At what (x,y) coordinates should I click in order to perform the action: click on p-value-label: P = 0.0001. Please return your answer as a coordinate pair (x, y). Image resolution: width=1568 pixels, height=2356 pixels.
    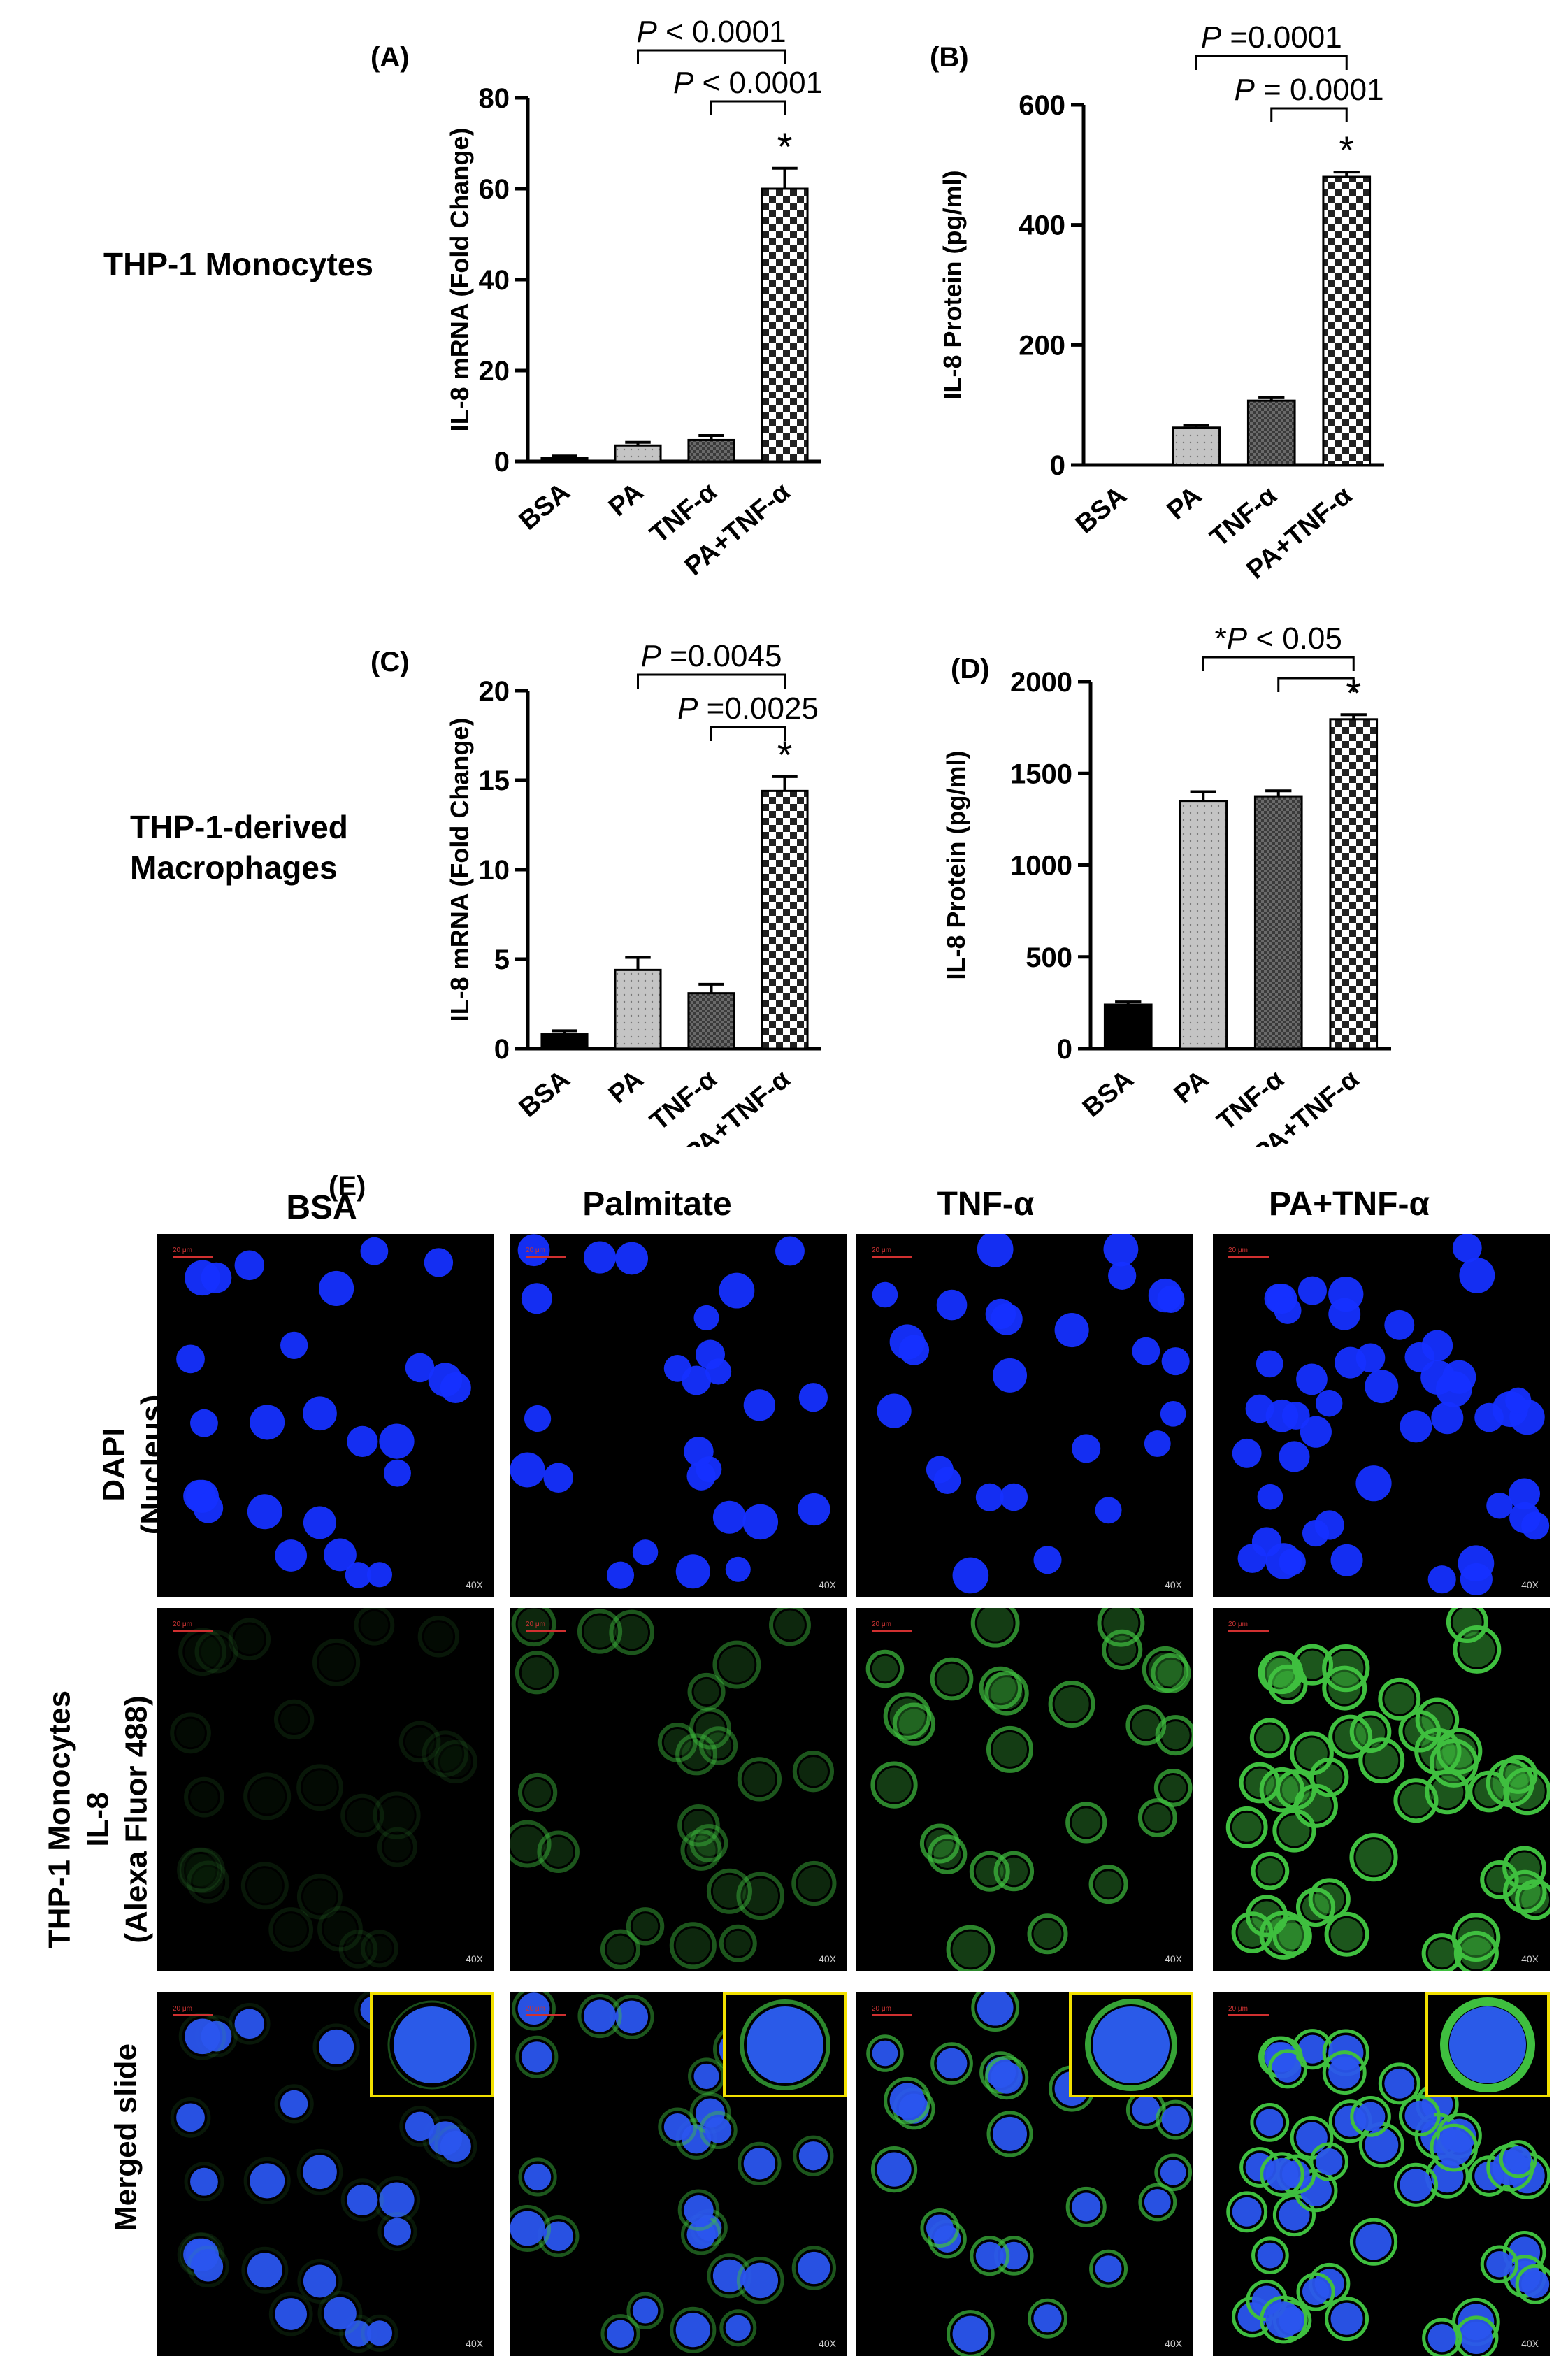
    Looking at the image, I should click on (1308, 90).